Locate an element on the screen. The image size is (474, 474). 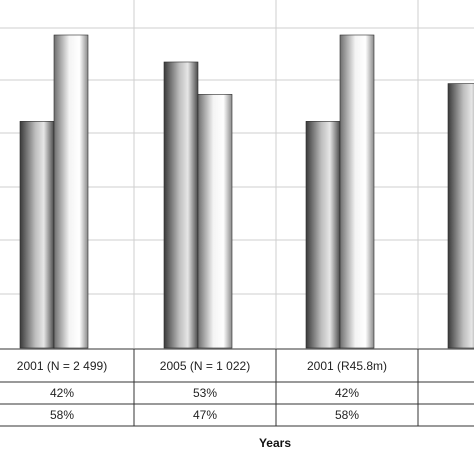
category-label: 2001 (N = 2 499) is located at coordinates (62, 366).